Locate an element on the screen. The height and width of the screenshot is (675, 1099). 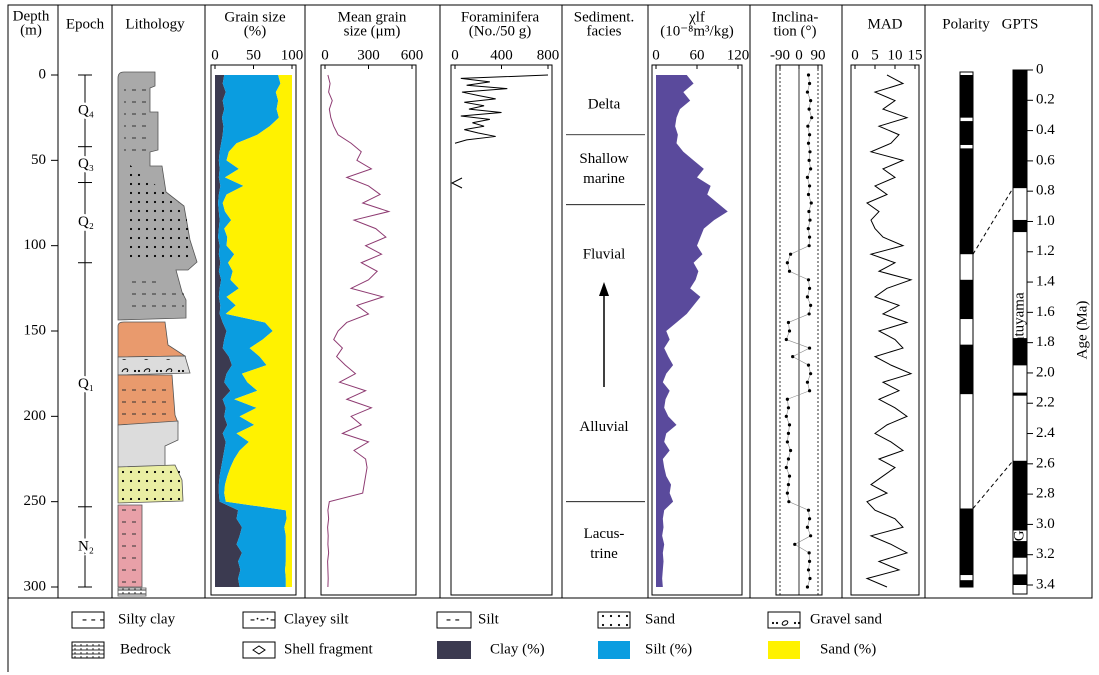
legend-label: Sand is located at coordinates (660, 619).